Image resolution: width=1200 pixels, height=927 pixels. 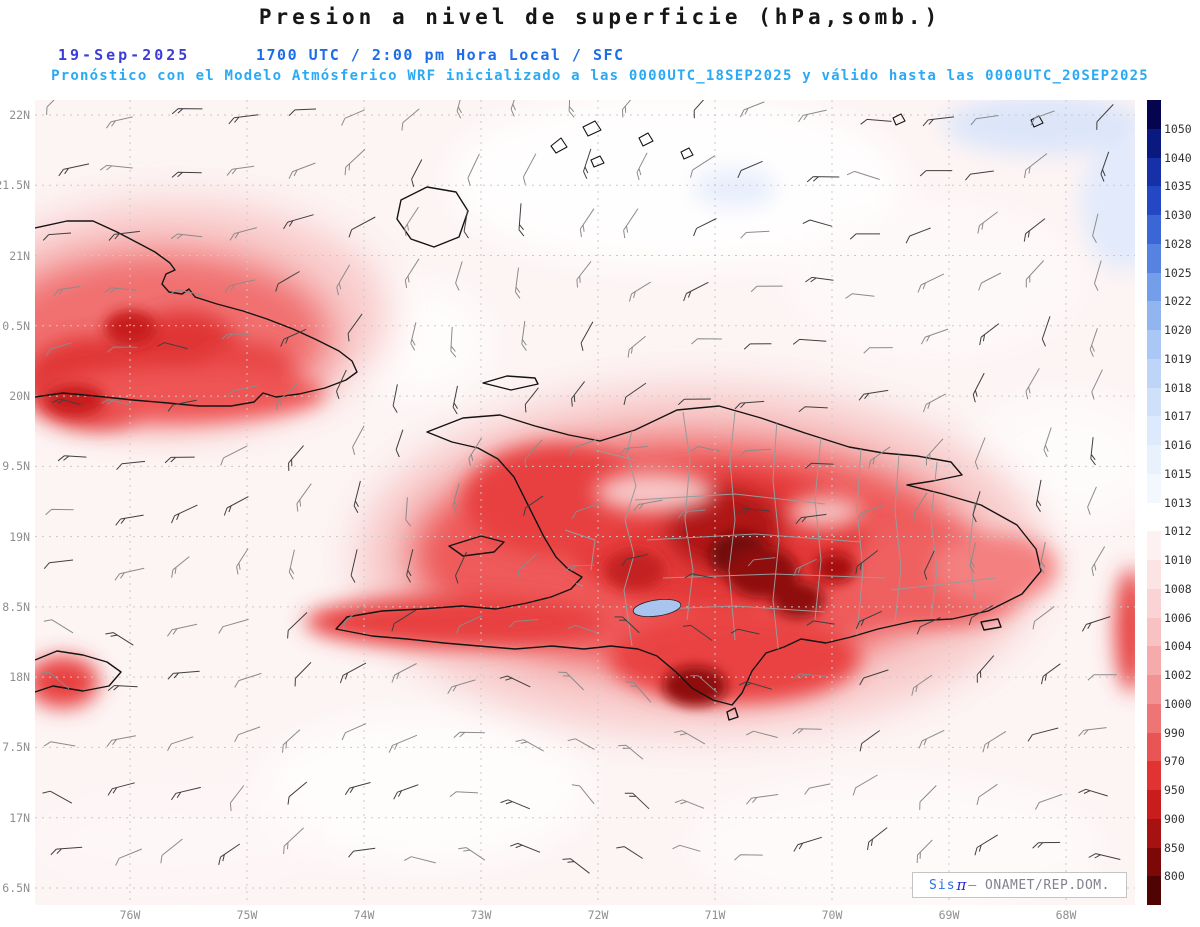 What do you see at coordinates (124, 55) in the screenshot?
I see `date-label: 19-Sep-2025` at bounding box center [124, 55].